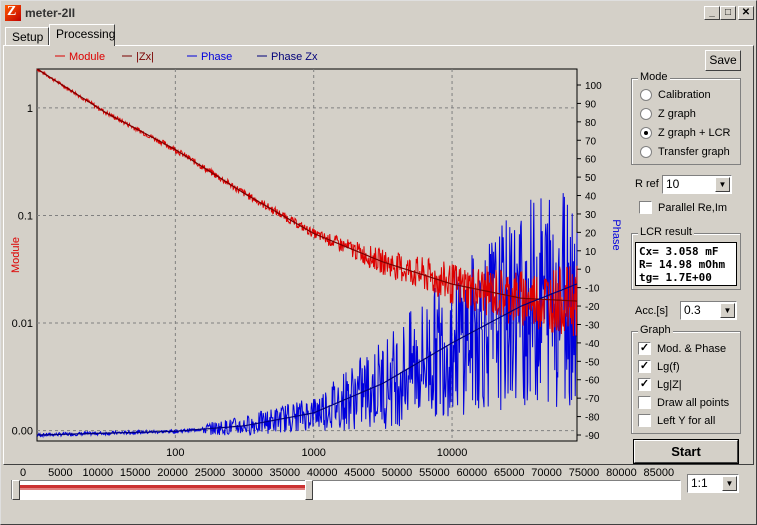  Describe the element at coordinates (60, 473) in the screenshot. I see `scale-tick-label: 5000` at that location.